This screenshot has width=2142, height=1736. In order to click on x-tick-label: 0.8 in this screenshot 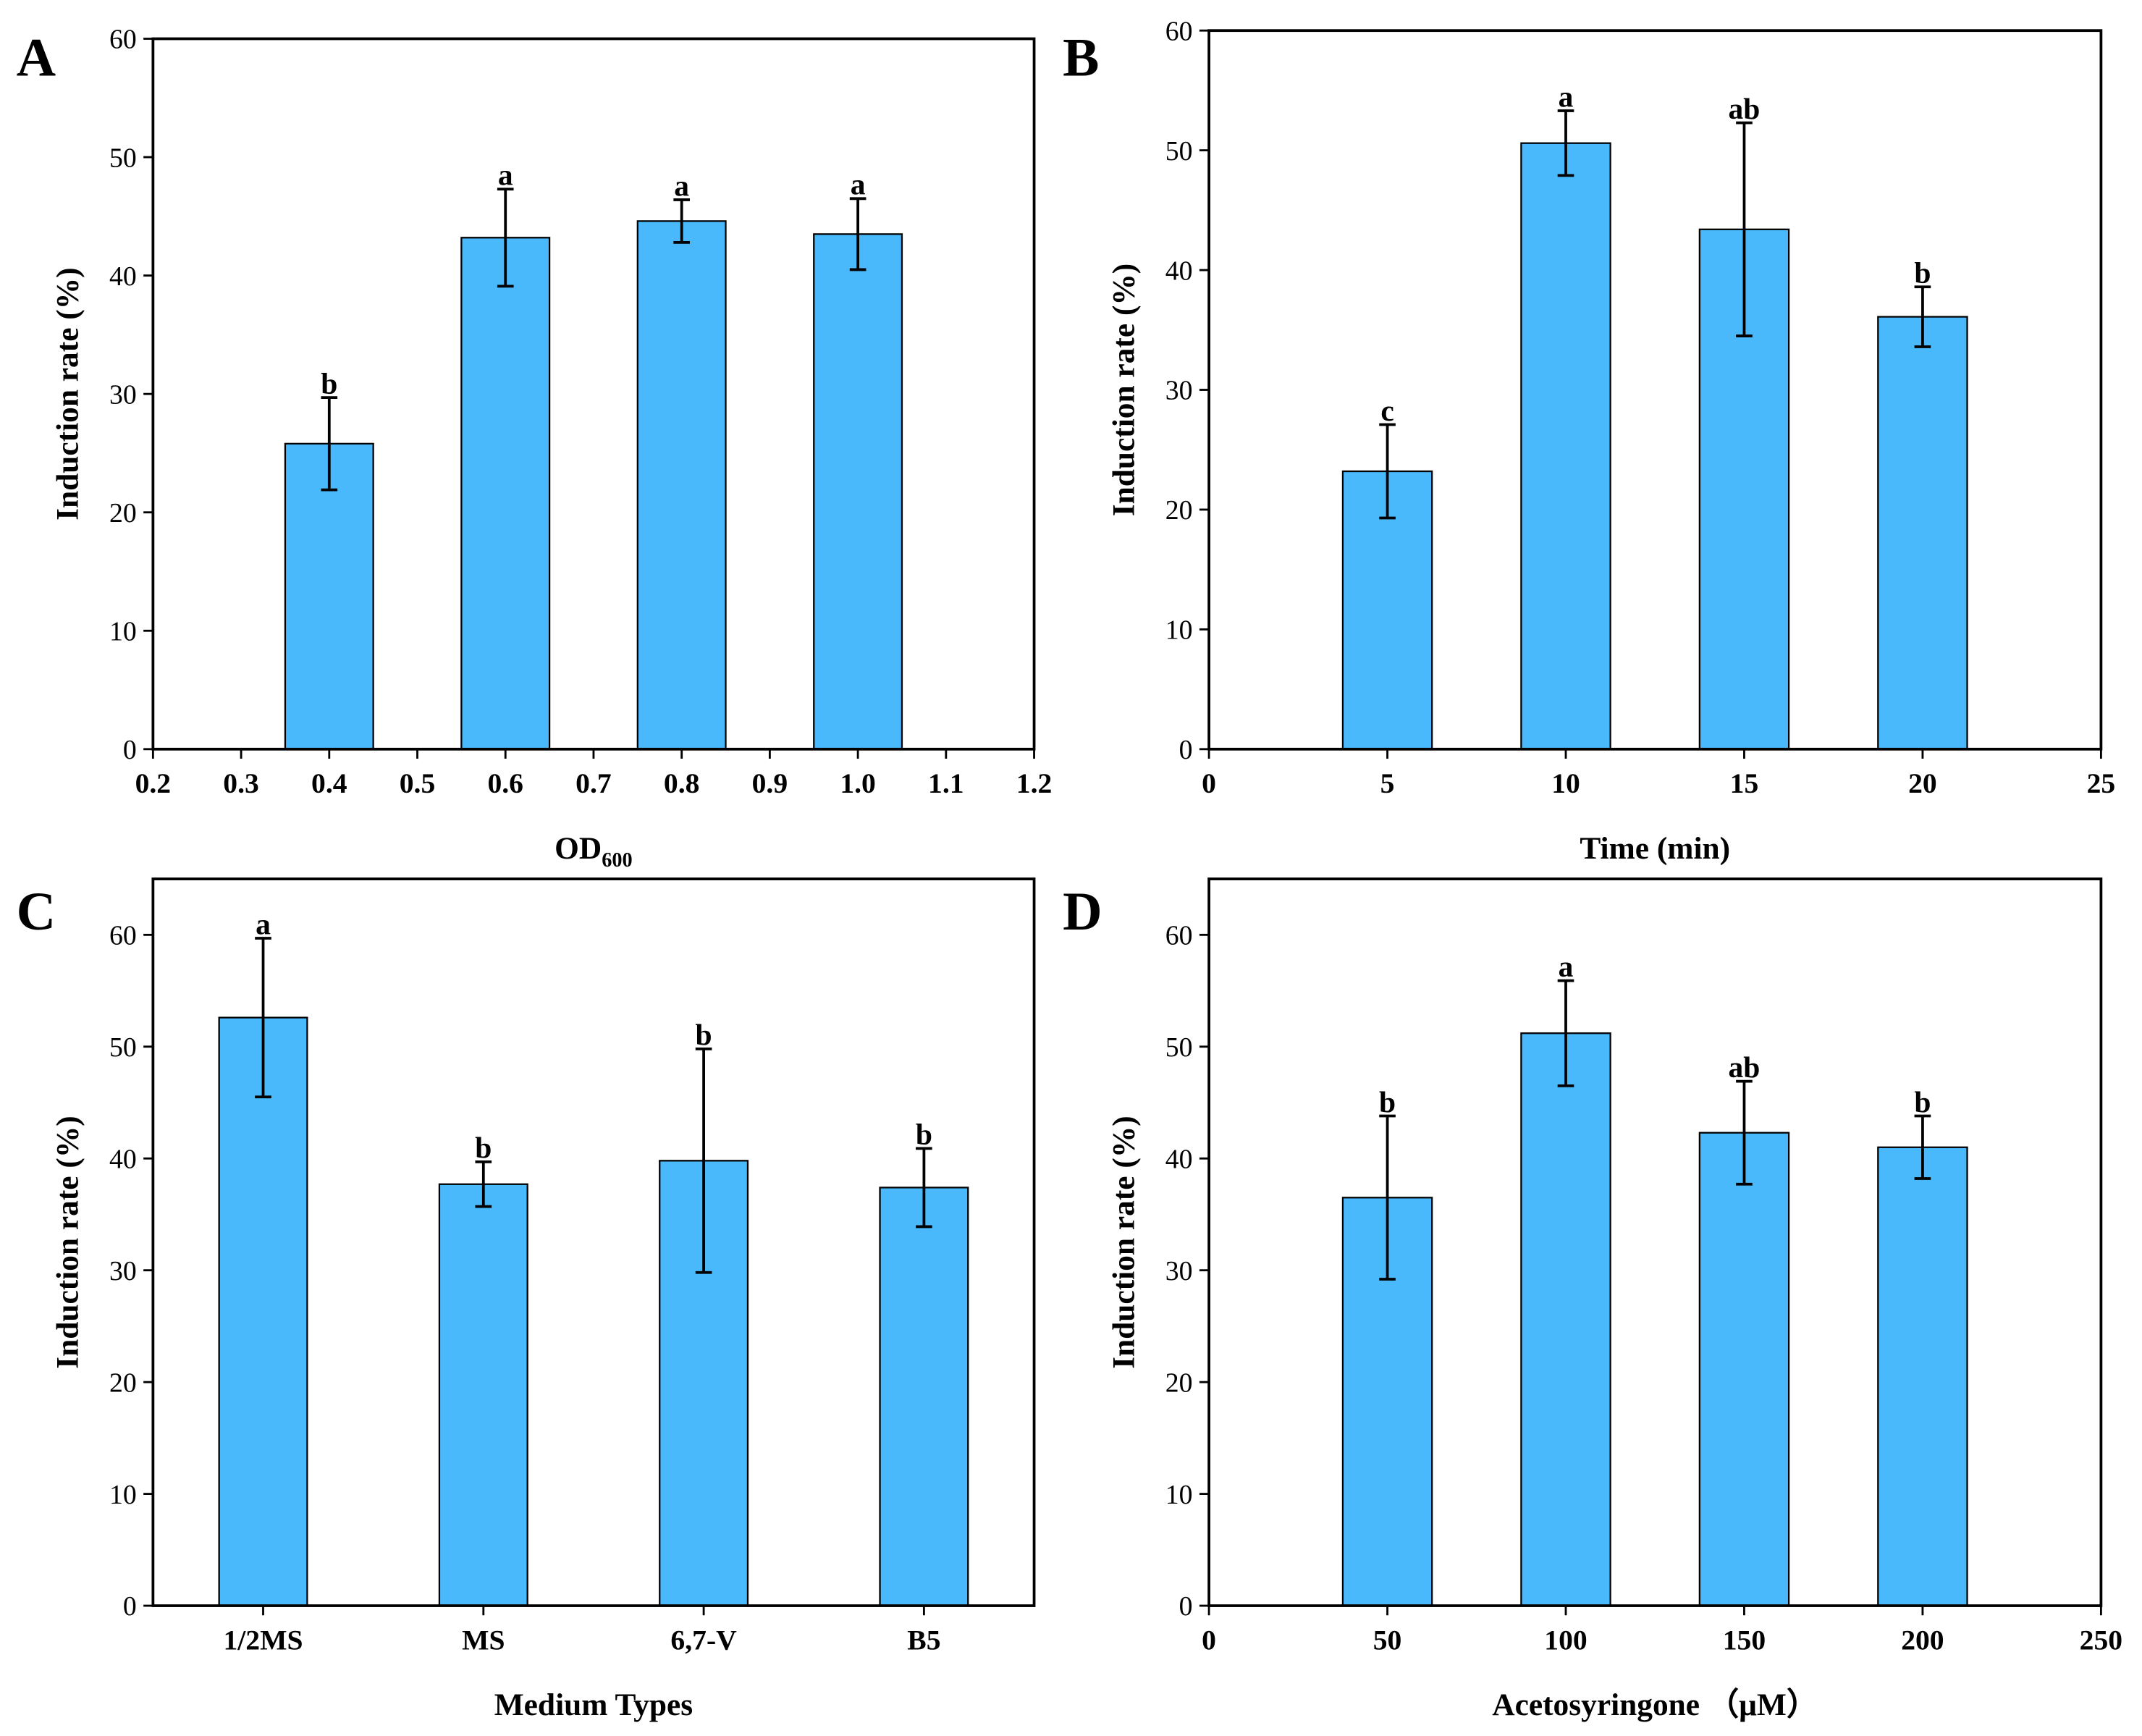, I will do `click(682, 783)`.